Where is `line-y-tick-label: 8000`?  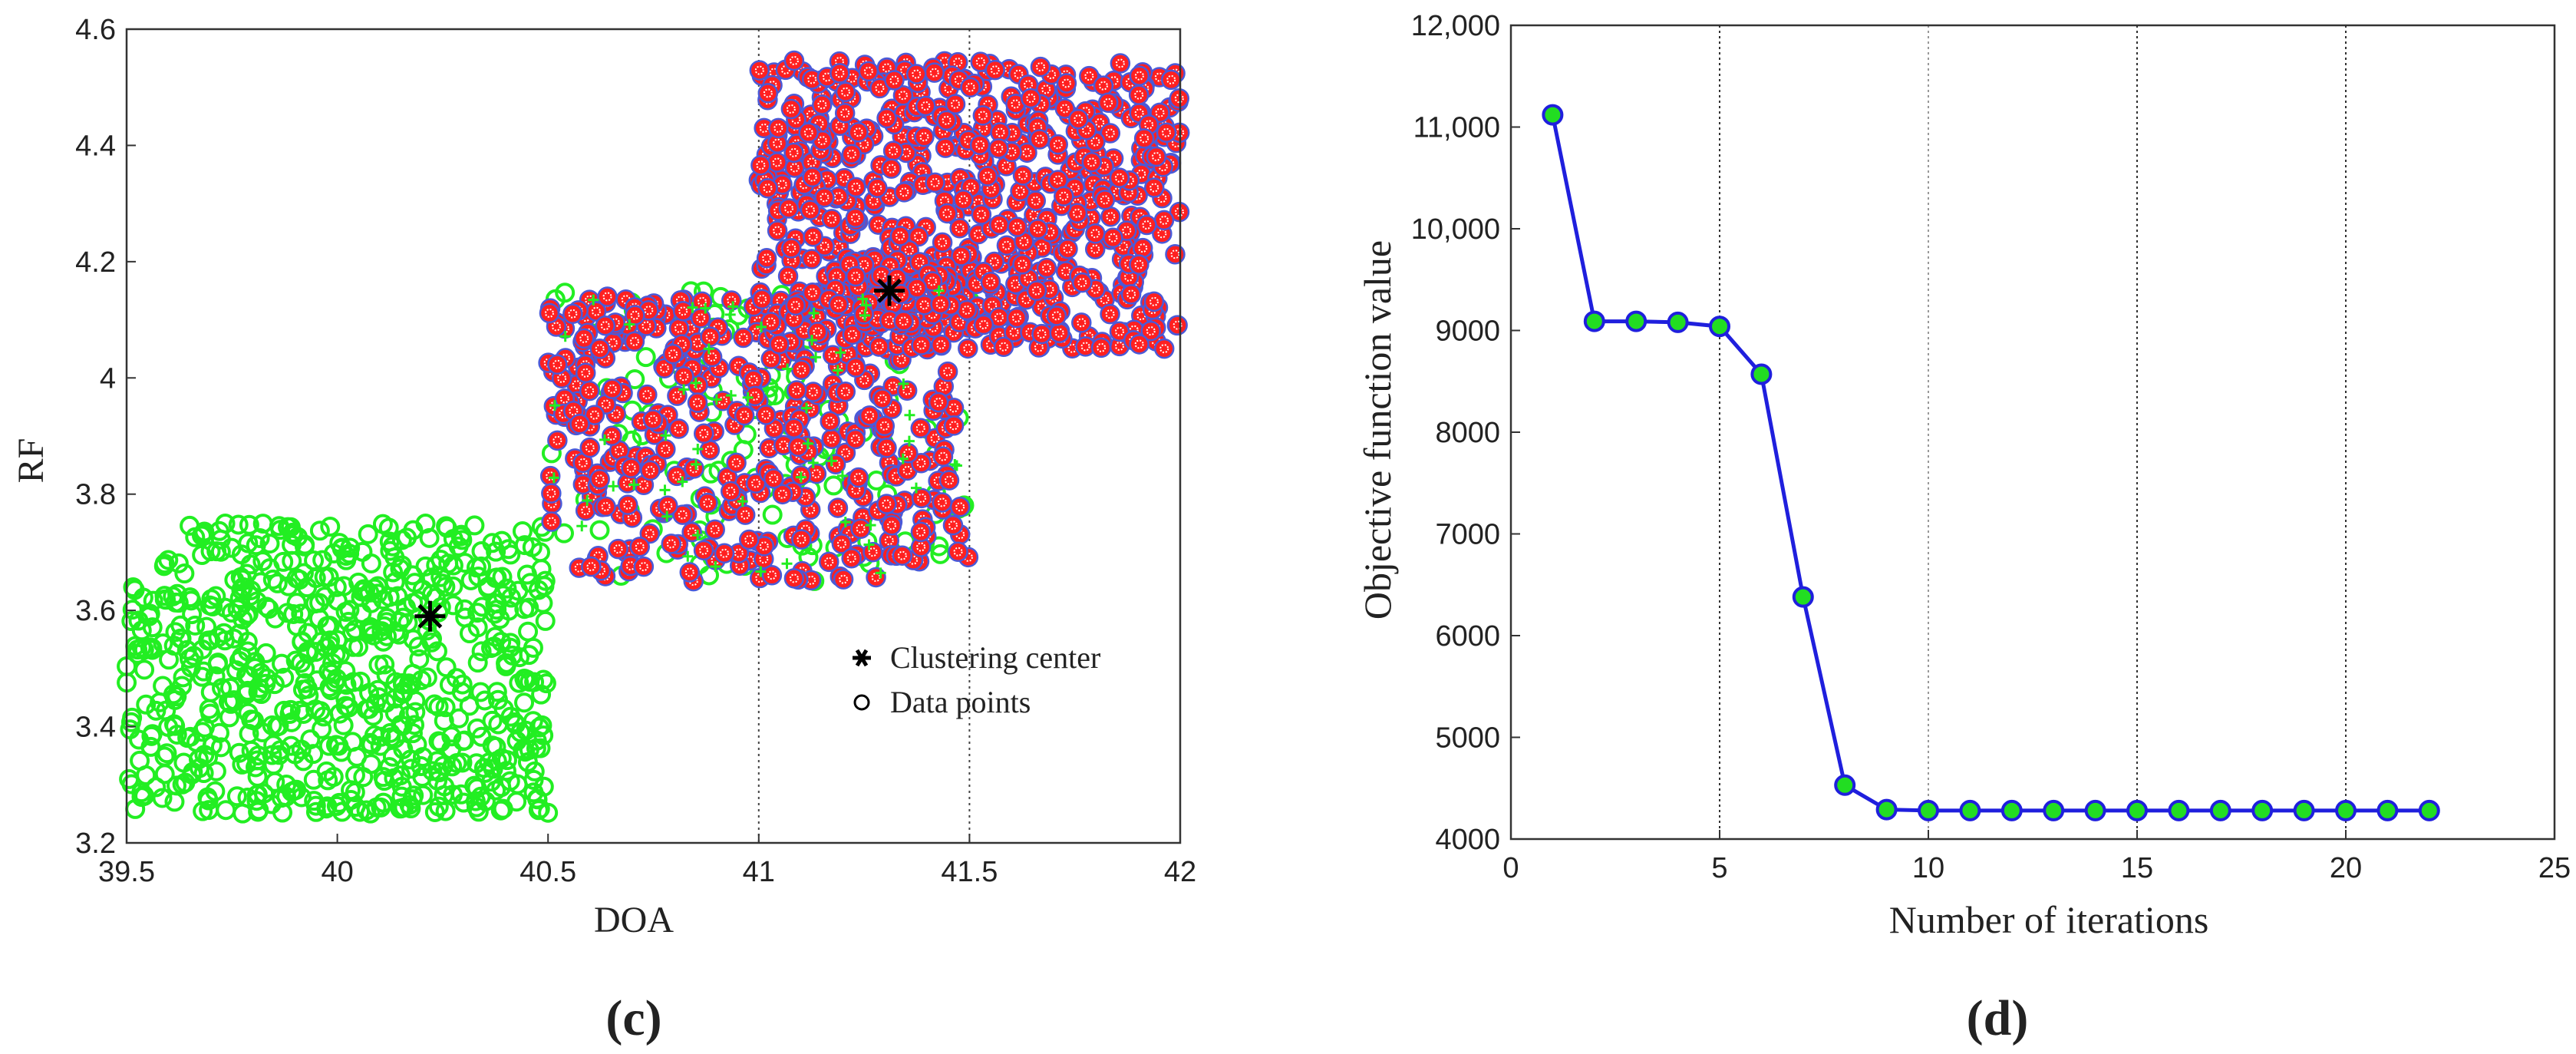
line-y-tick-label: 8000 is located at coordinates (1467, 433).